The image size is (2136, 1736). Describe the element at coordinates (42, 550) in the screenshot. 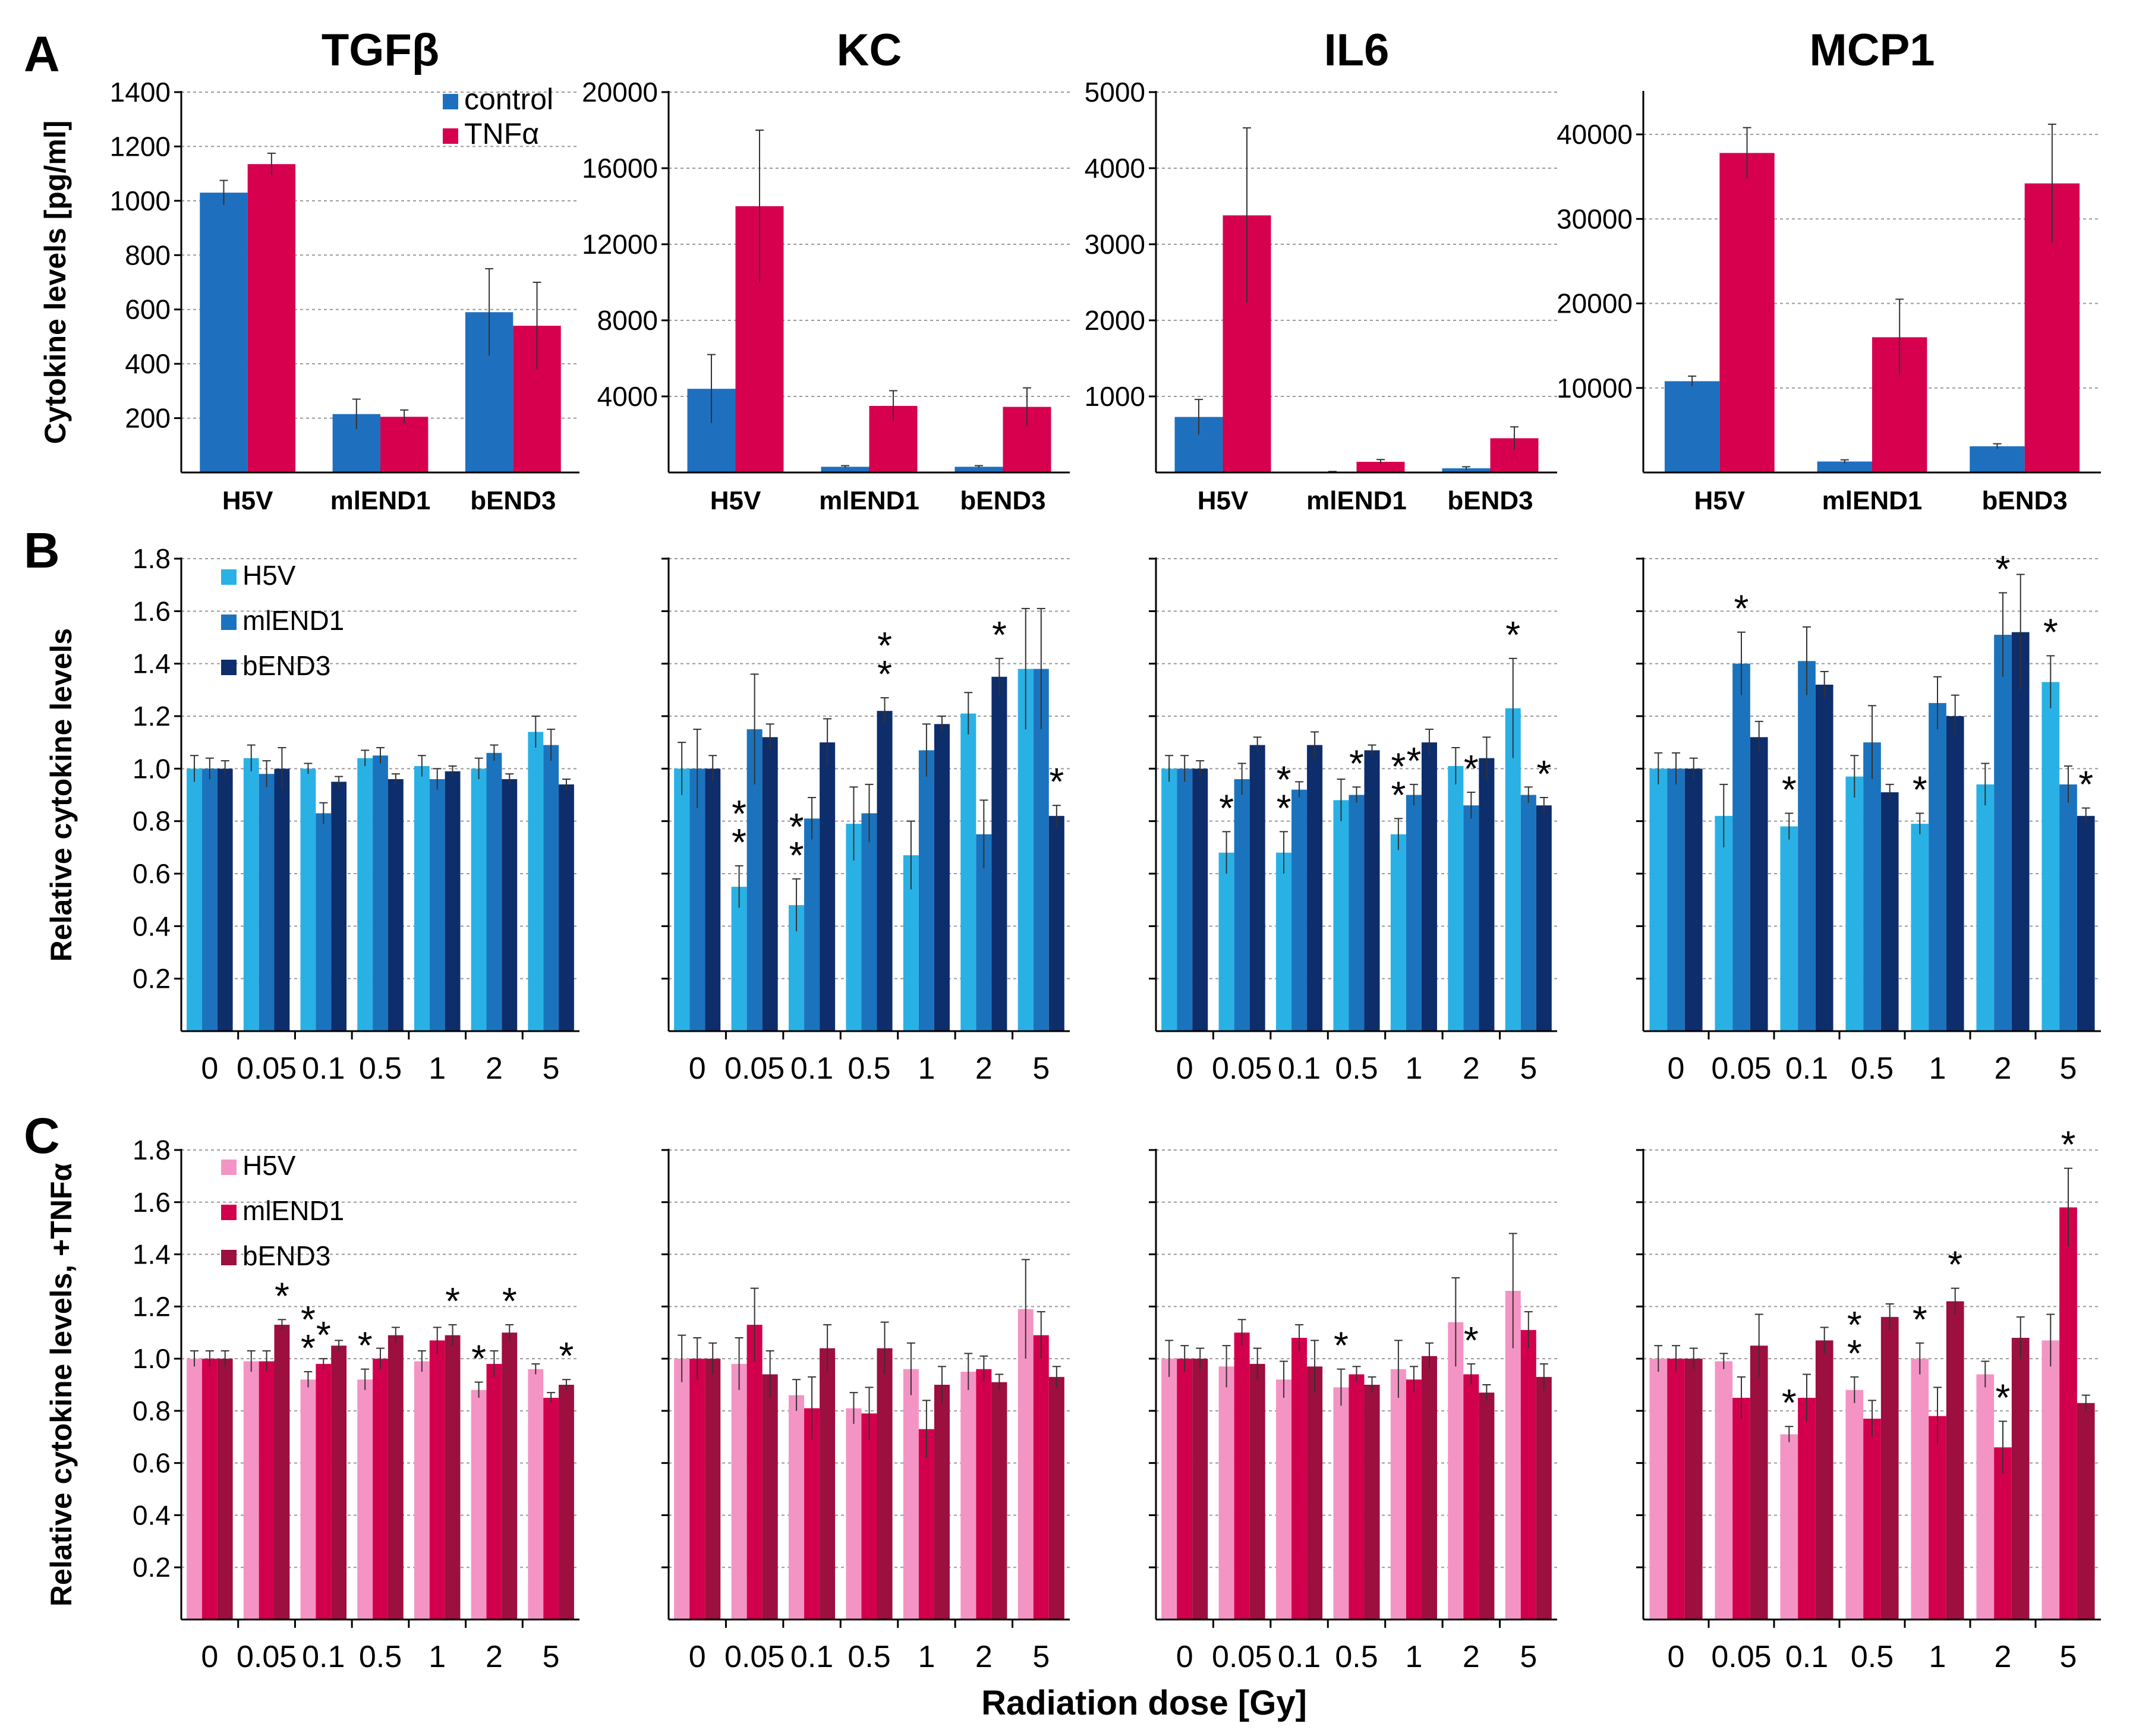

I see `panel-letter-b: B` at that location.